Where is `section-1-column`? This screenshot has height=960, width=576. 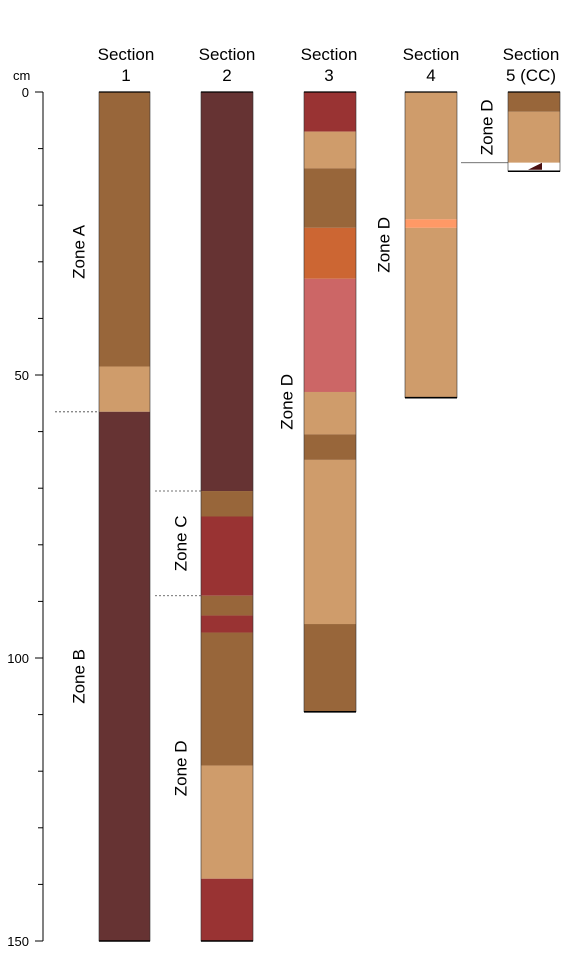 section-1-column is located at coordinates (124, 516).